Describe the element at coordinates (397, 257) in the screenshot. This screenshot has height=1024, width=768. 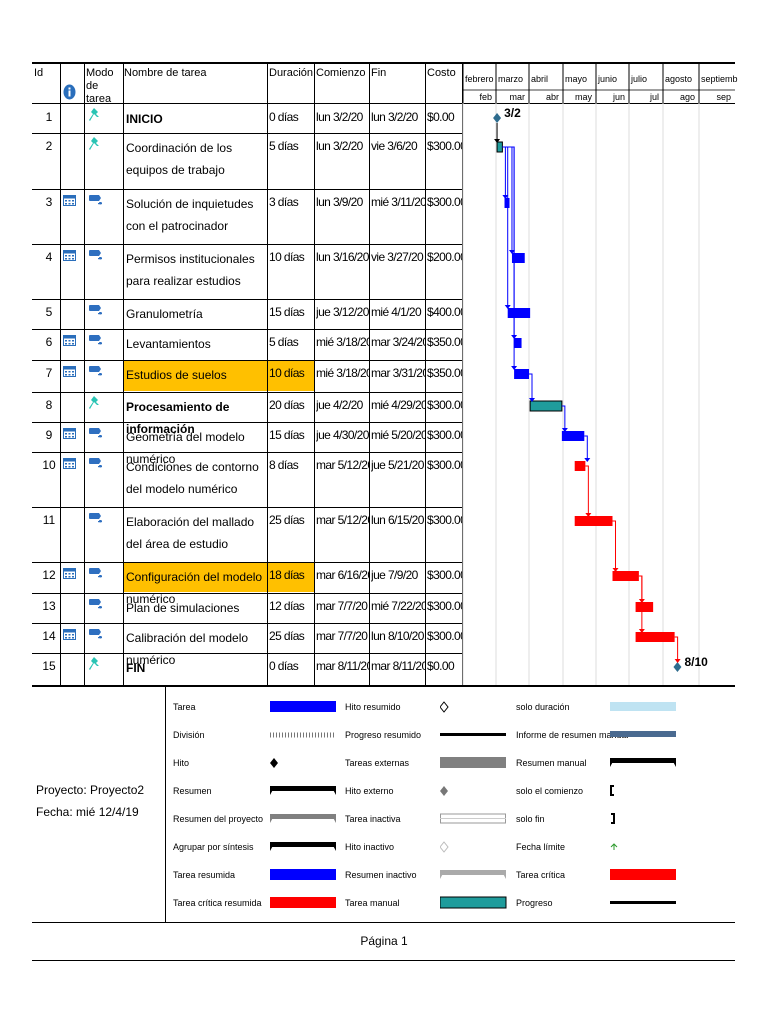
I see `task-finish: vie 3/27/20` at that location.